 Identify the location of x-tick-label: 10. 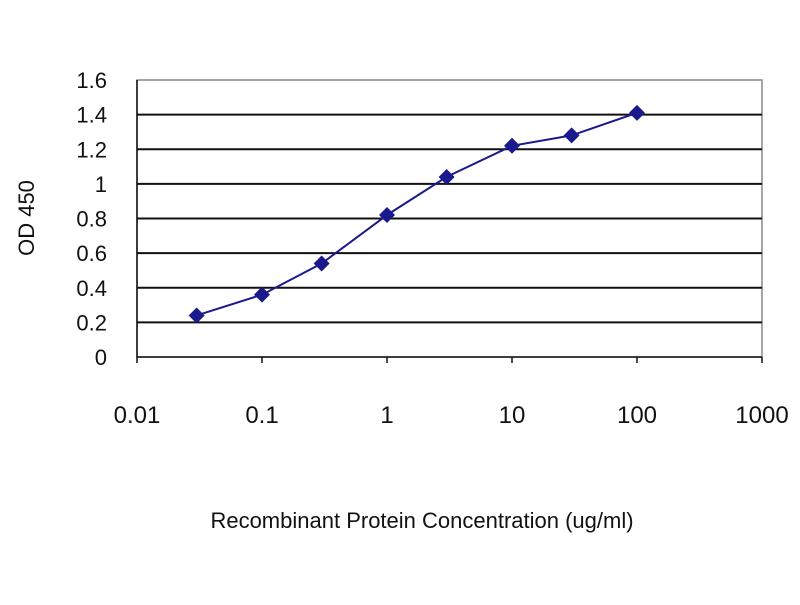
(512, 415).